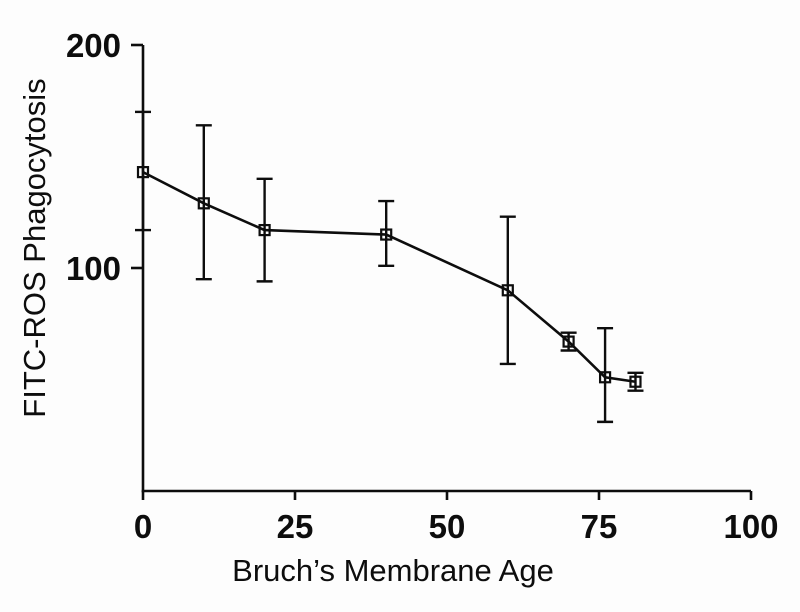 This screenshot has width=800, height=612. Describe the element at coordinates (295, 526) in the screenshot. I see `x-tick-label: 25` at that location.